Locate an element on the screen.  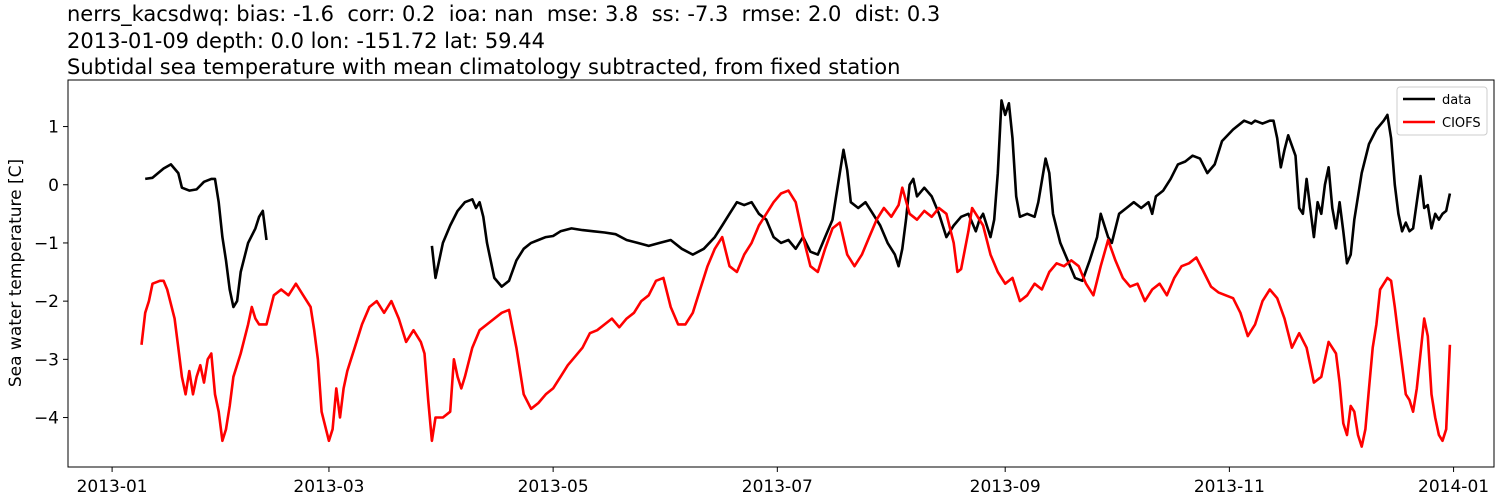
y-tick-label: 0 is located at coordinates (53, 186).